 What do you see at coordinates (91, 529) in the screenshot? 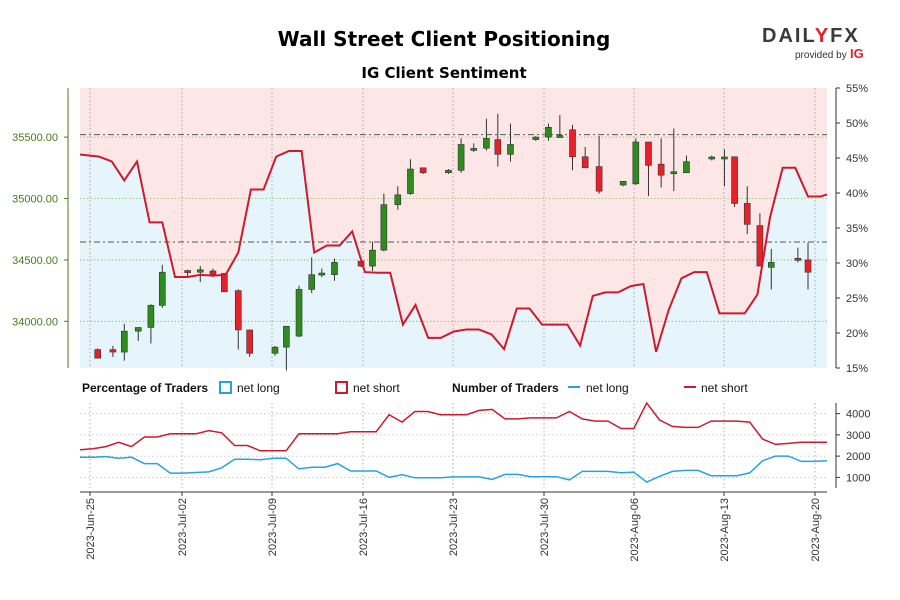
I see `date-tick-label: 2023-Jun-25` at bounding box center [91, 529].